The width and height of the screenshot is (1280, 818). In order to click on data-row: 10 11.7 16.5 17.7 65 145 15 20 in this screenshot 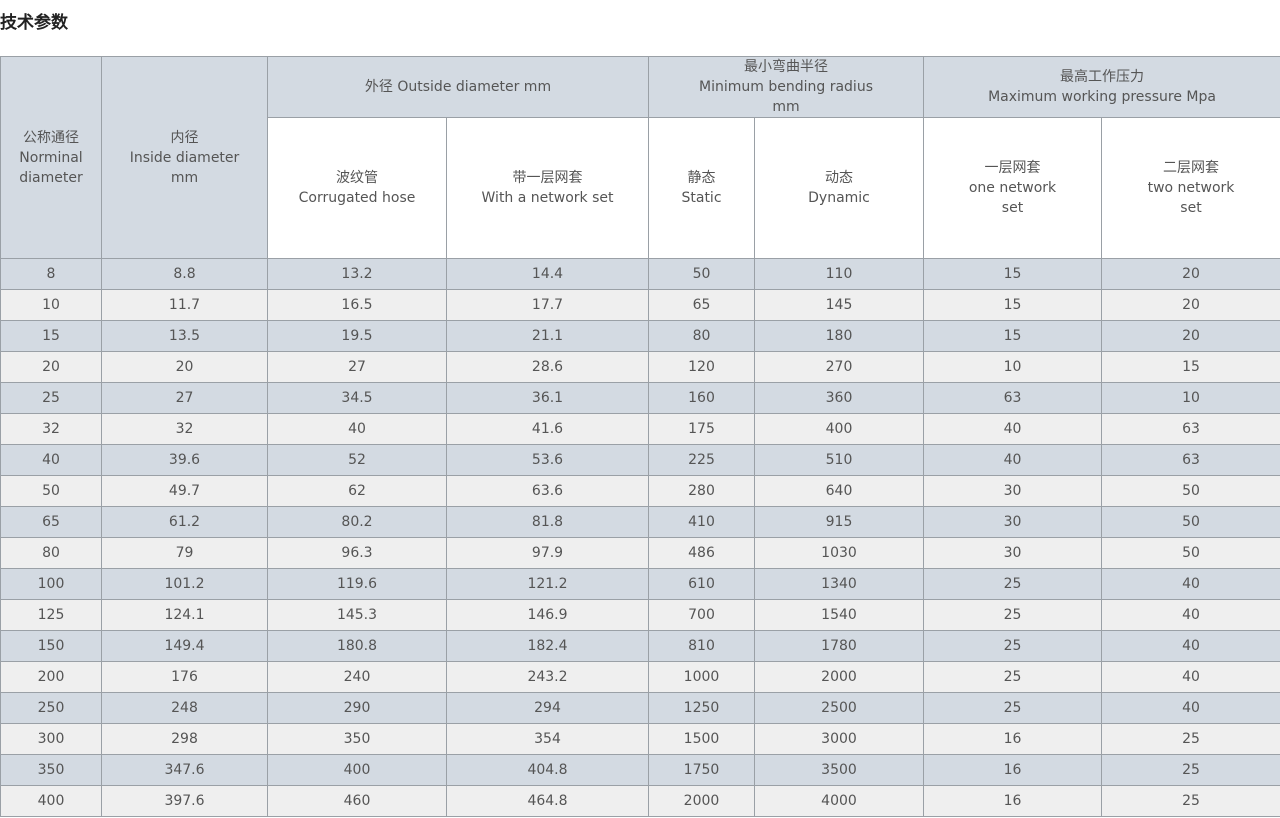, I will do `click(640, 305)`.